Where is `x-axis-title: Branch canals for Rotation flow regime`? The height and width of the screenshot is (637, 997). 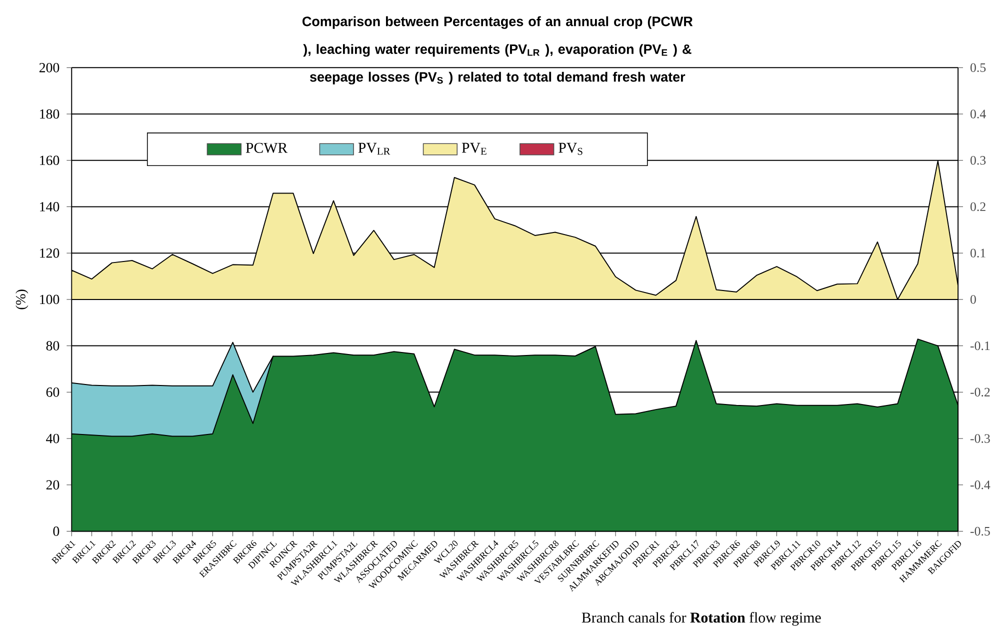
x-axis-title: Branch canals for Rotation flow regime is located at coordinates (701, 619).